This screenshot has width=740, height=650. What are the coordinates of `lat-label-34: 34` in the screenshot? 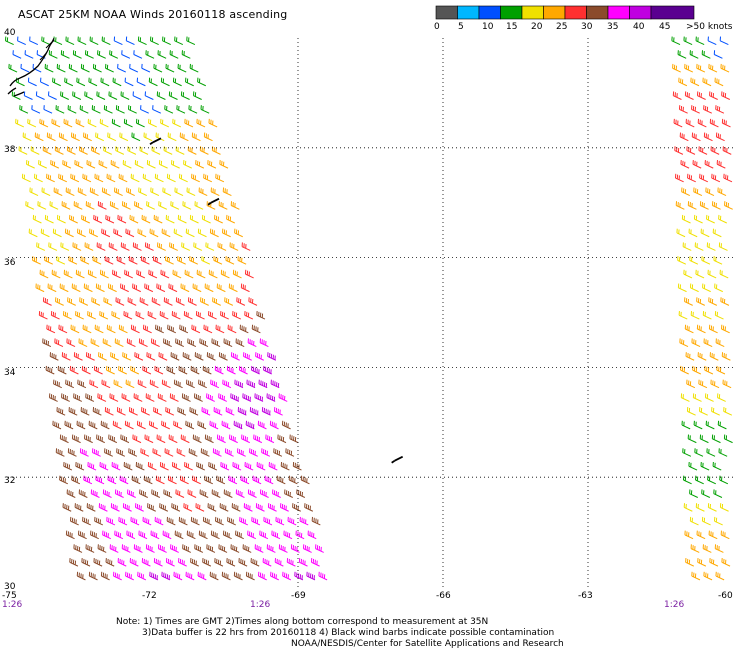 It's located at (10, 373).